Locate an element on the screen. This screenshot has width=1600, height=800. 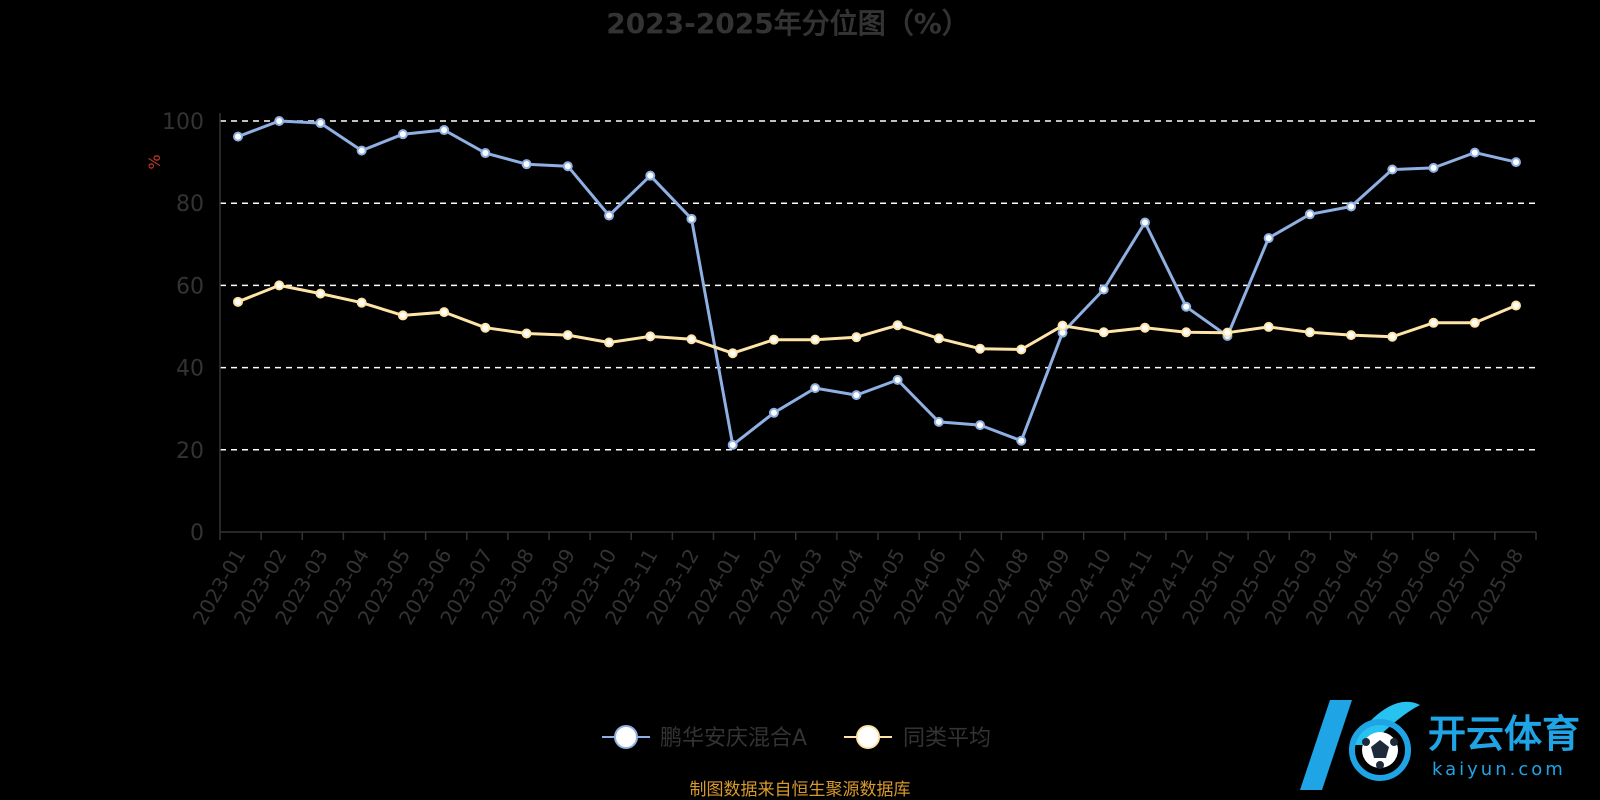
y-tick-label: 60 is located at coordinates (190, 286).